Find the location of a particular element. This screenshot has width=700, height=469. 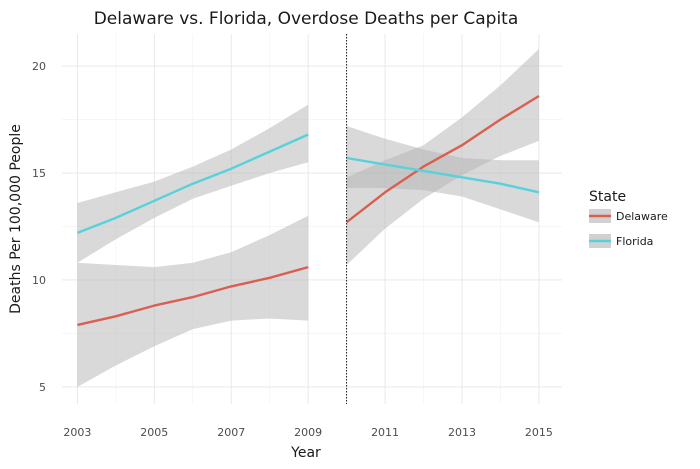

x-tick-label: 2011 is located at coordinates (385, 432).